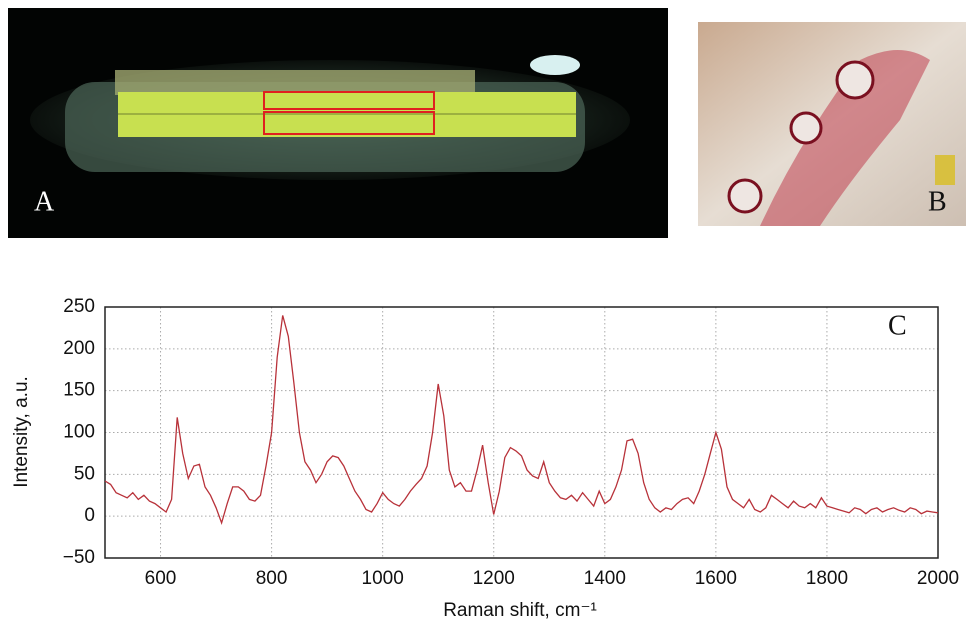  I want to click on x-tick-label: 1400, so click(605, 578).